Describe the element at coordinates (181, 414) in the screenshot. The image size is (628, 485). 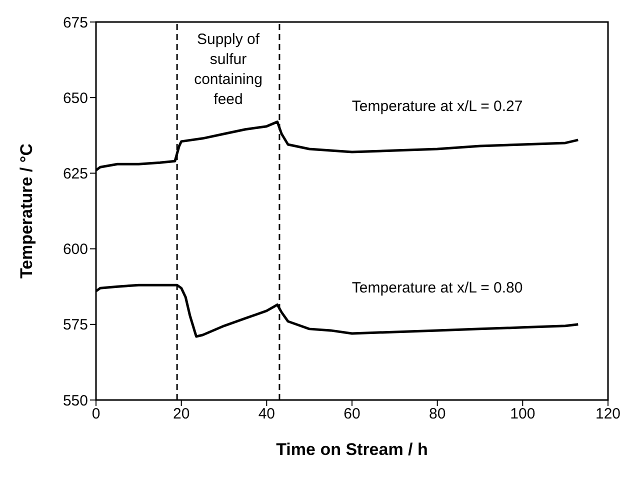
I see `x-tick-label: 20` at that location.